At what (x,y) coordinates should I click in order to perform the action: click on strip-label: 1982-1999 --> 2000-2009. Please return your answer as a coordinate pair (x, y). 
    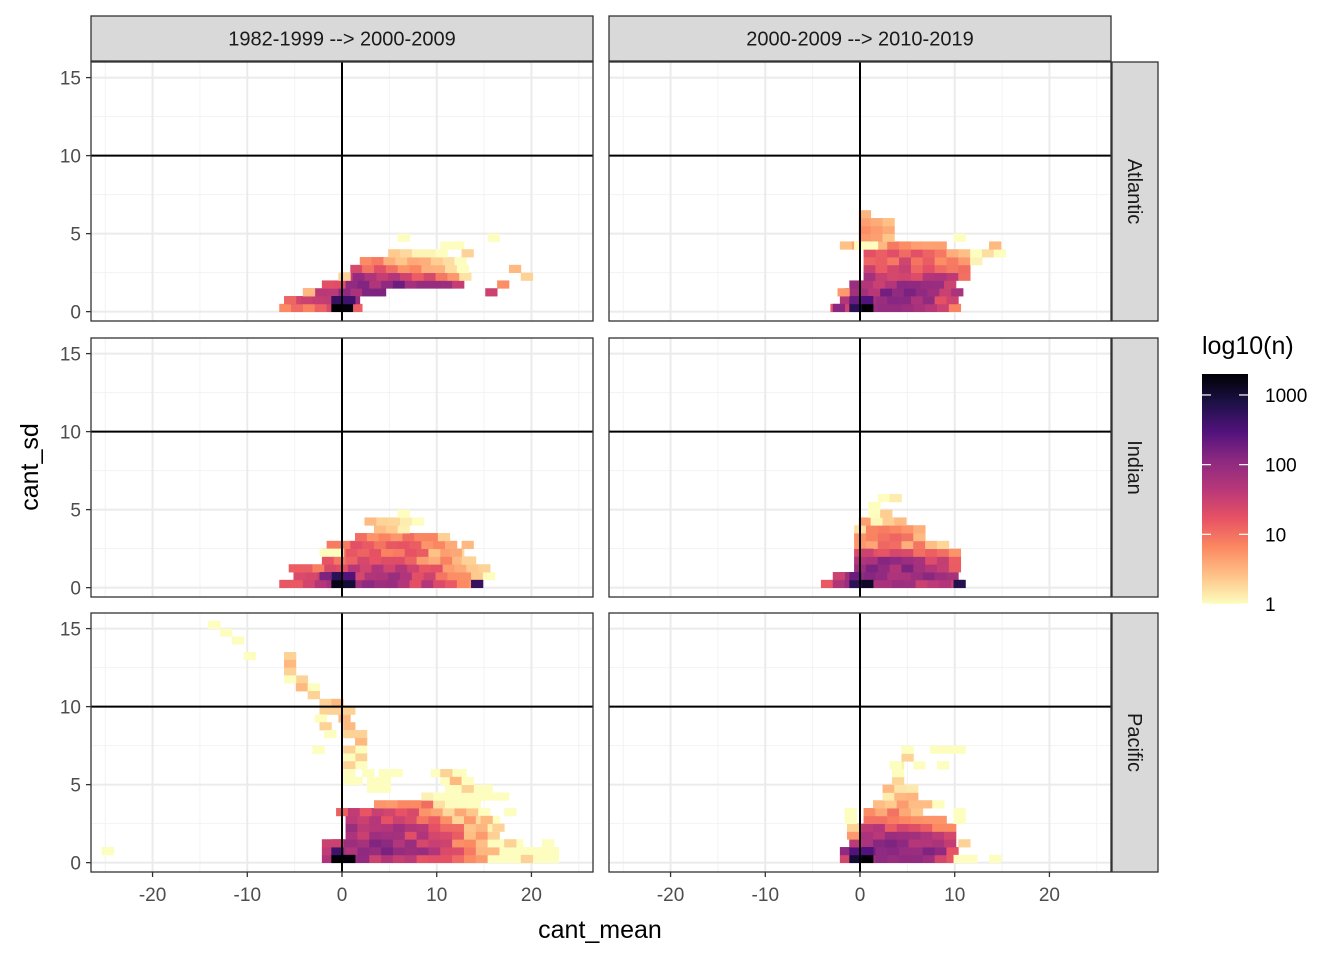
    Looking at the image, I should click on (341, 40).